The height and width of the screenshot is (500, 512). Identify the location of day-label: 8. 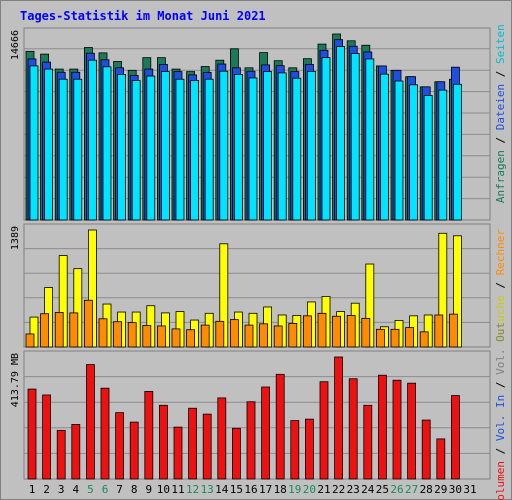
(134, 489).